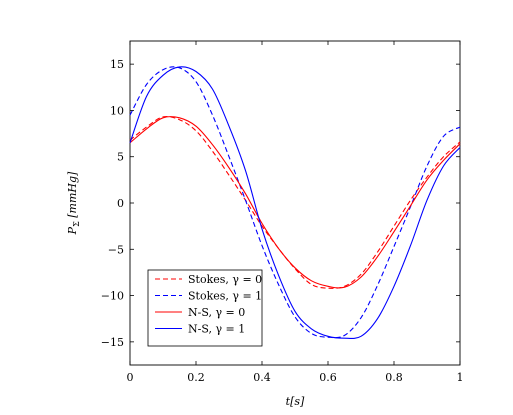 Image resolution: width=513 pixels, height=415 pixels. Describe the element at coordinates (394, 377) in the screenshot. I see `x-tick-label: 0.8` at that location.